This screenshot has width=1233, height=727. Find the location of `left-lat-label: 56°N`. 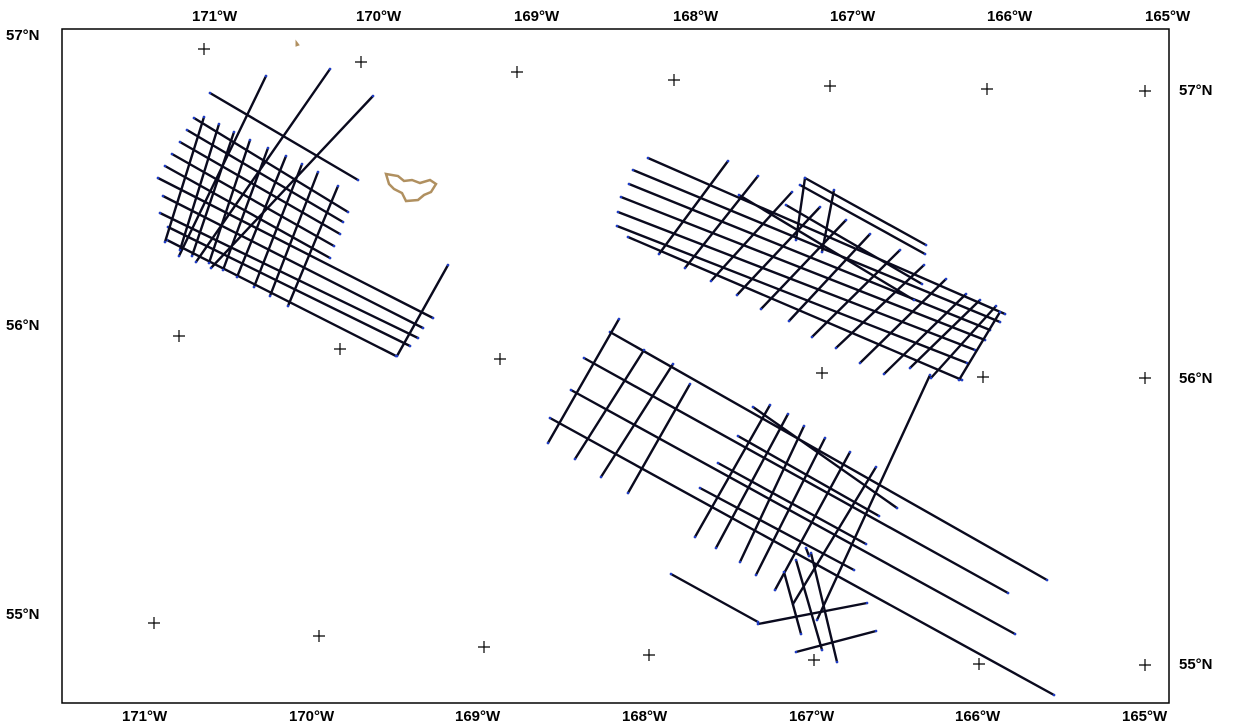

left-lat-label: 56°N is located at coordinates (23, 325).